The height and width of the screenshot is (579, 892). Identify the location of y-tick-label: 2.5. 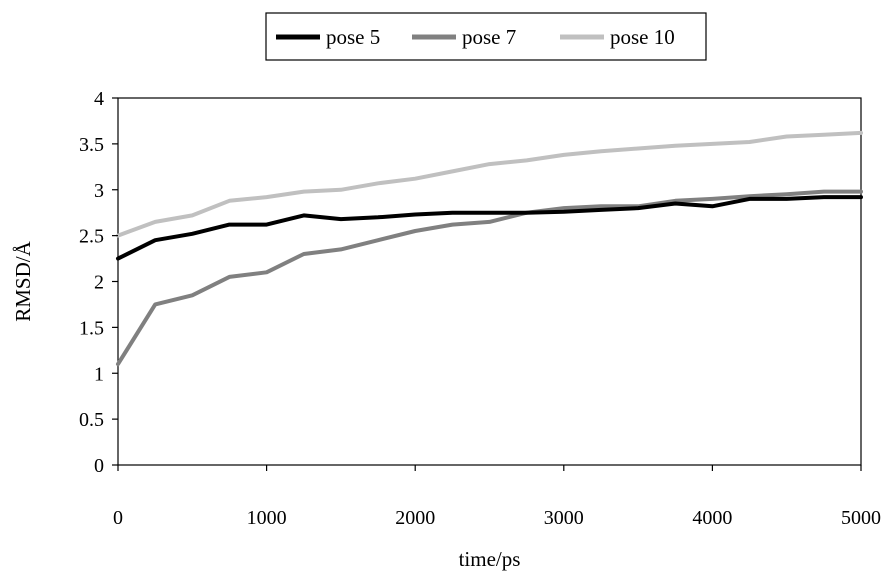
(91, 237).